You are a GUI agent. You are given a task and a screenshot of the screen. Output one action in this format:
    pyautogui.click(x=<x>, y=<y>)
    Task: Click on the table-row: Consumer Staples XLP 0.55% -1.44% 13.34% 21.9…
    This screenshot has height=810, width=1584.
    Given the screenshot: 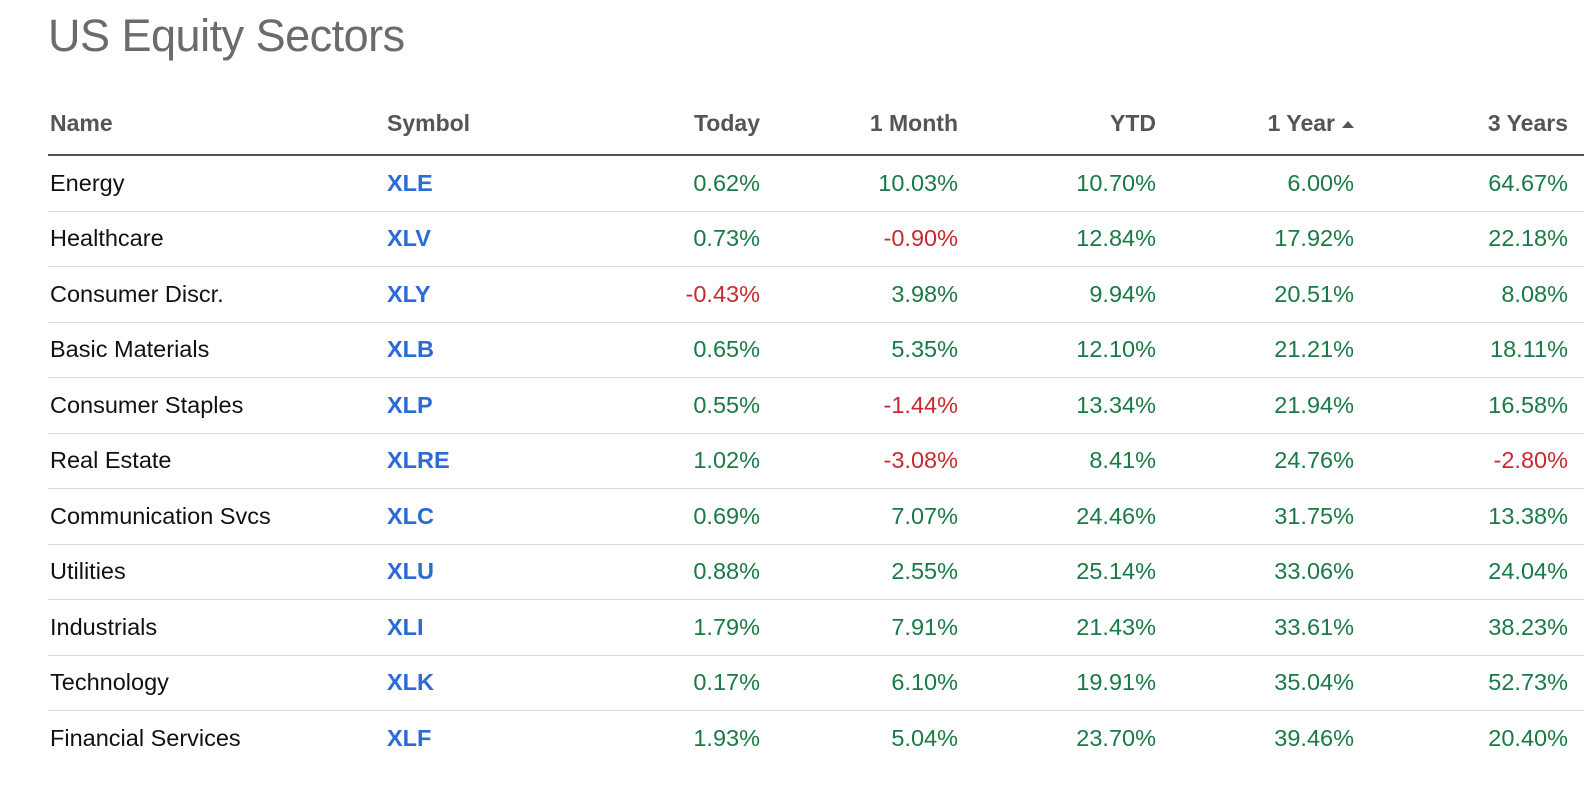 What is the action you would take?
    pyautogui.click(x=816, y=405)
    